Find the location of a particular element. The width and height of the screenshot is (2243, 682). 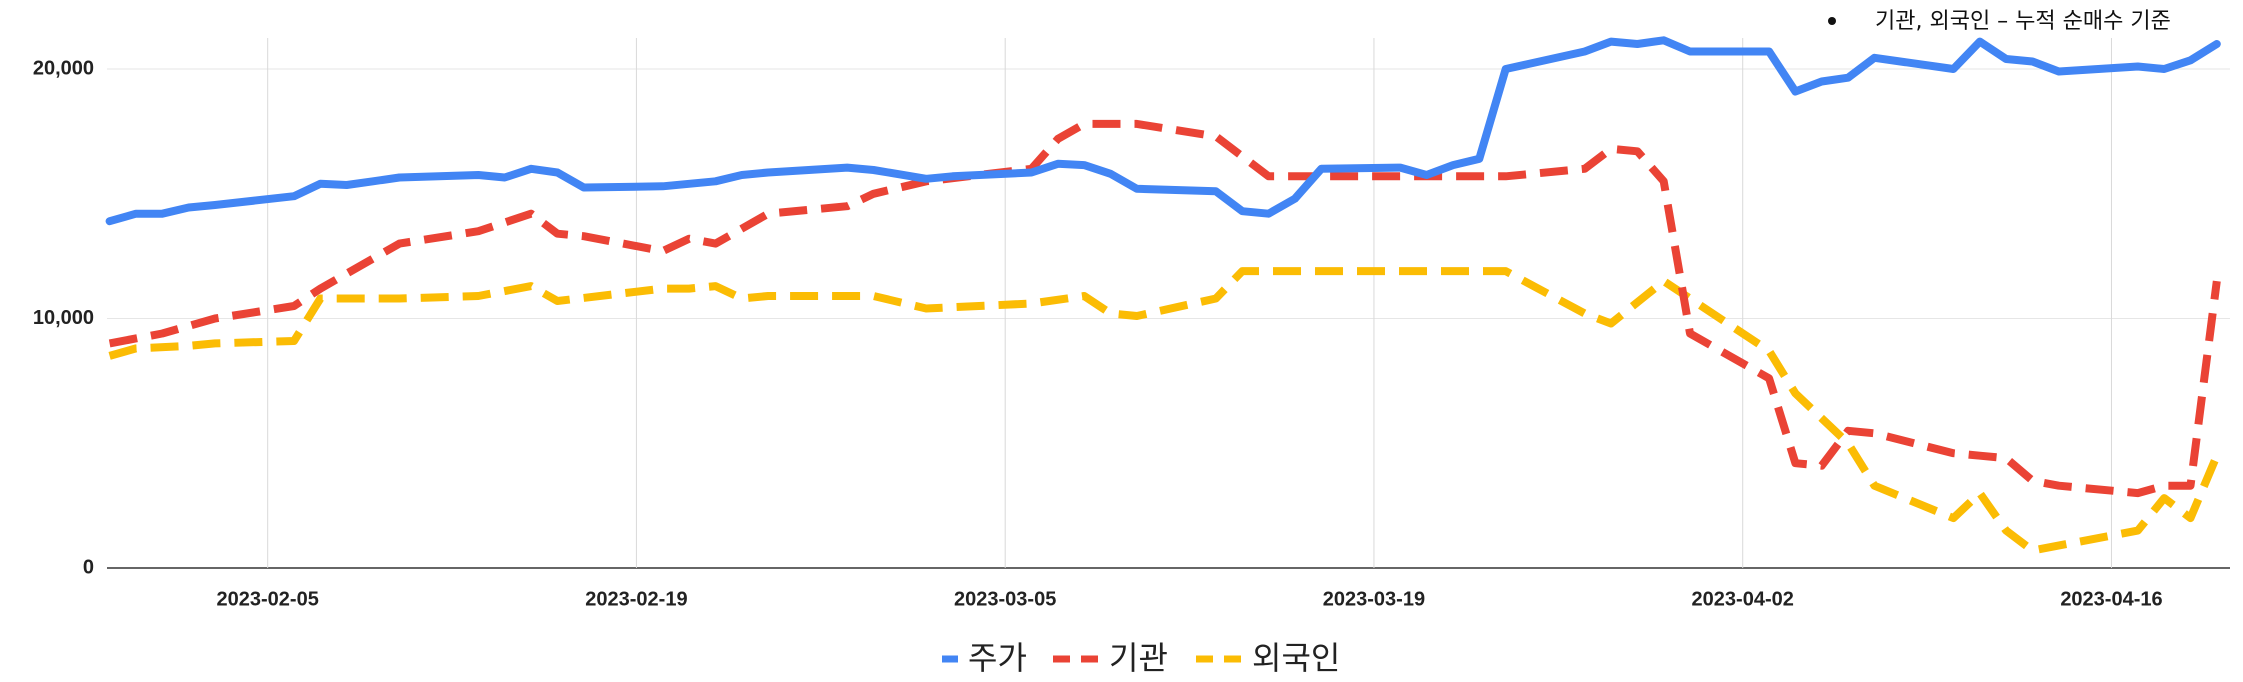

legend-label: 주가 is located at coordinates (997, 658).